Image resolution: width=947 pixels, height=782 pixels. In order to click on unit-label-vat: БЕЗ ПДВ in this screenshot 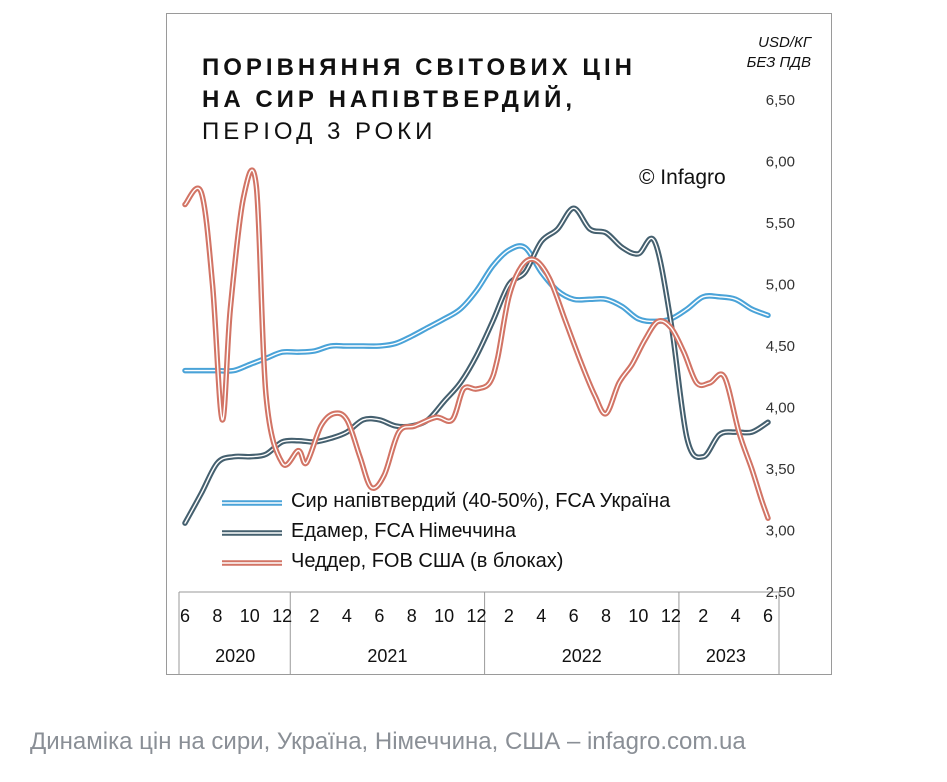, I will do `click(778, 62)`.